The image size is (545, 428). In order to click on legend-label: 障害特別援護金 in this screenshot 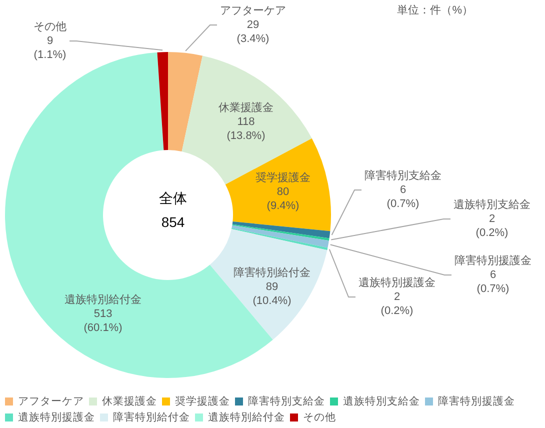, I will do `click(476, 401)`.